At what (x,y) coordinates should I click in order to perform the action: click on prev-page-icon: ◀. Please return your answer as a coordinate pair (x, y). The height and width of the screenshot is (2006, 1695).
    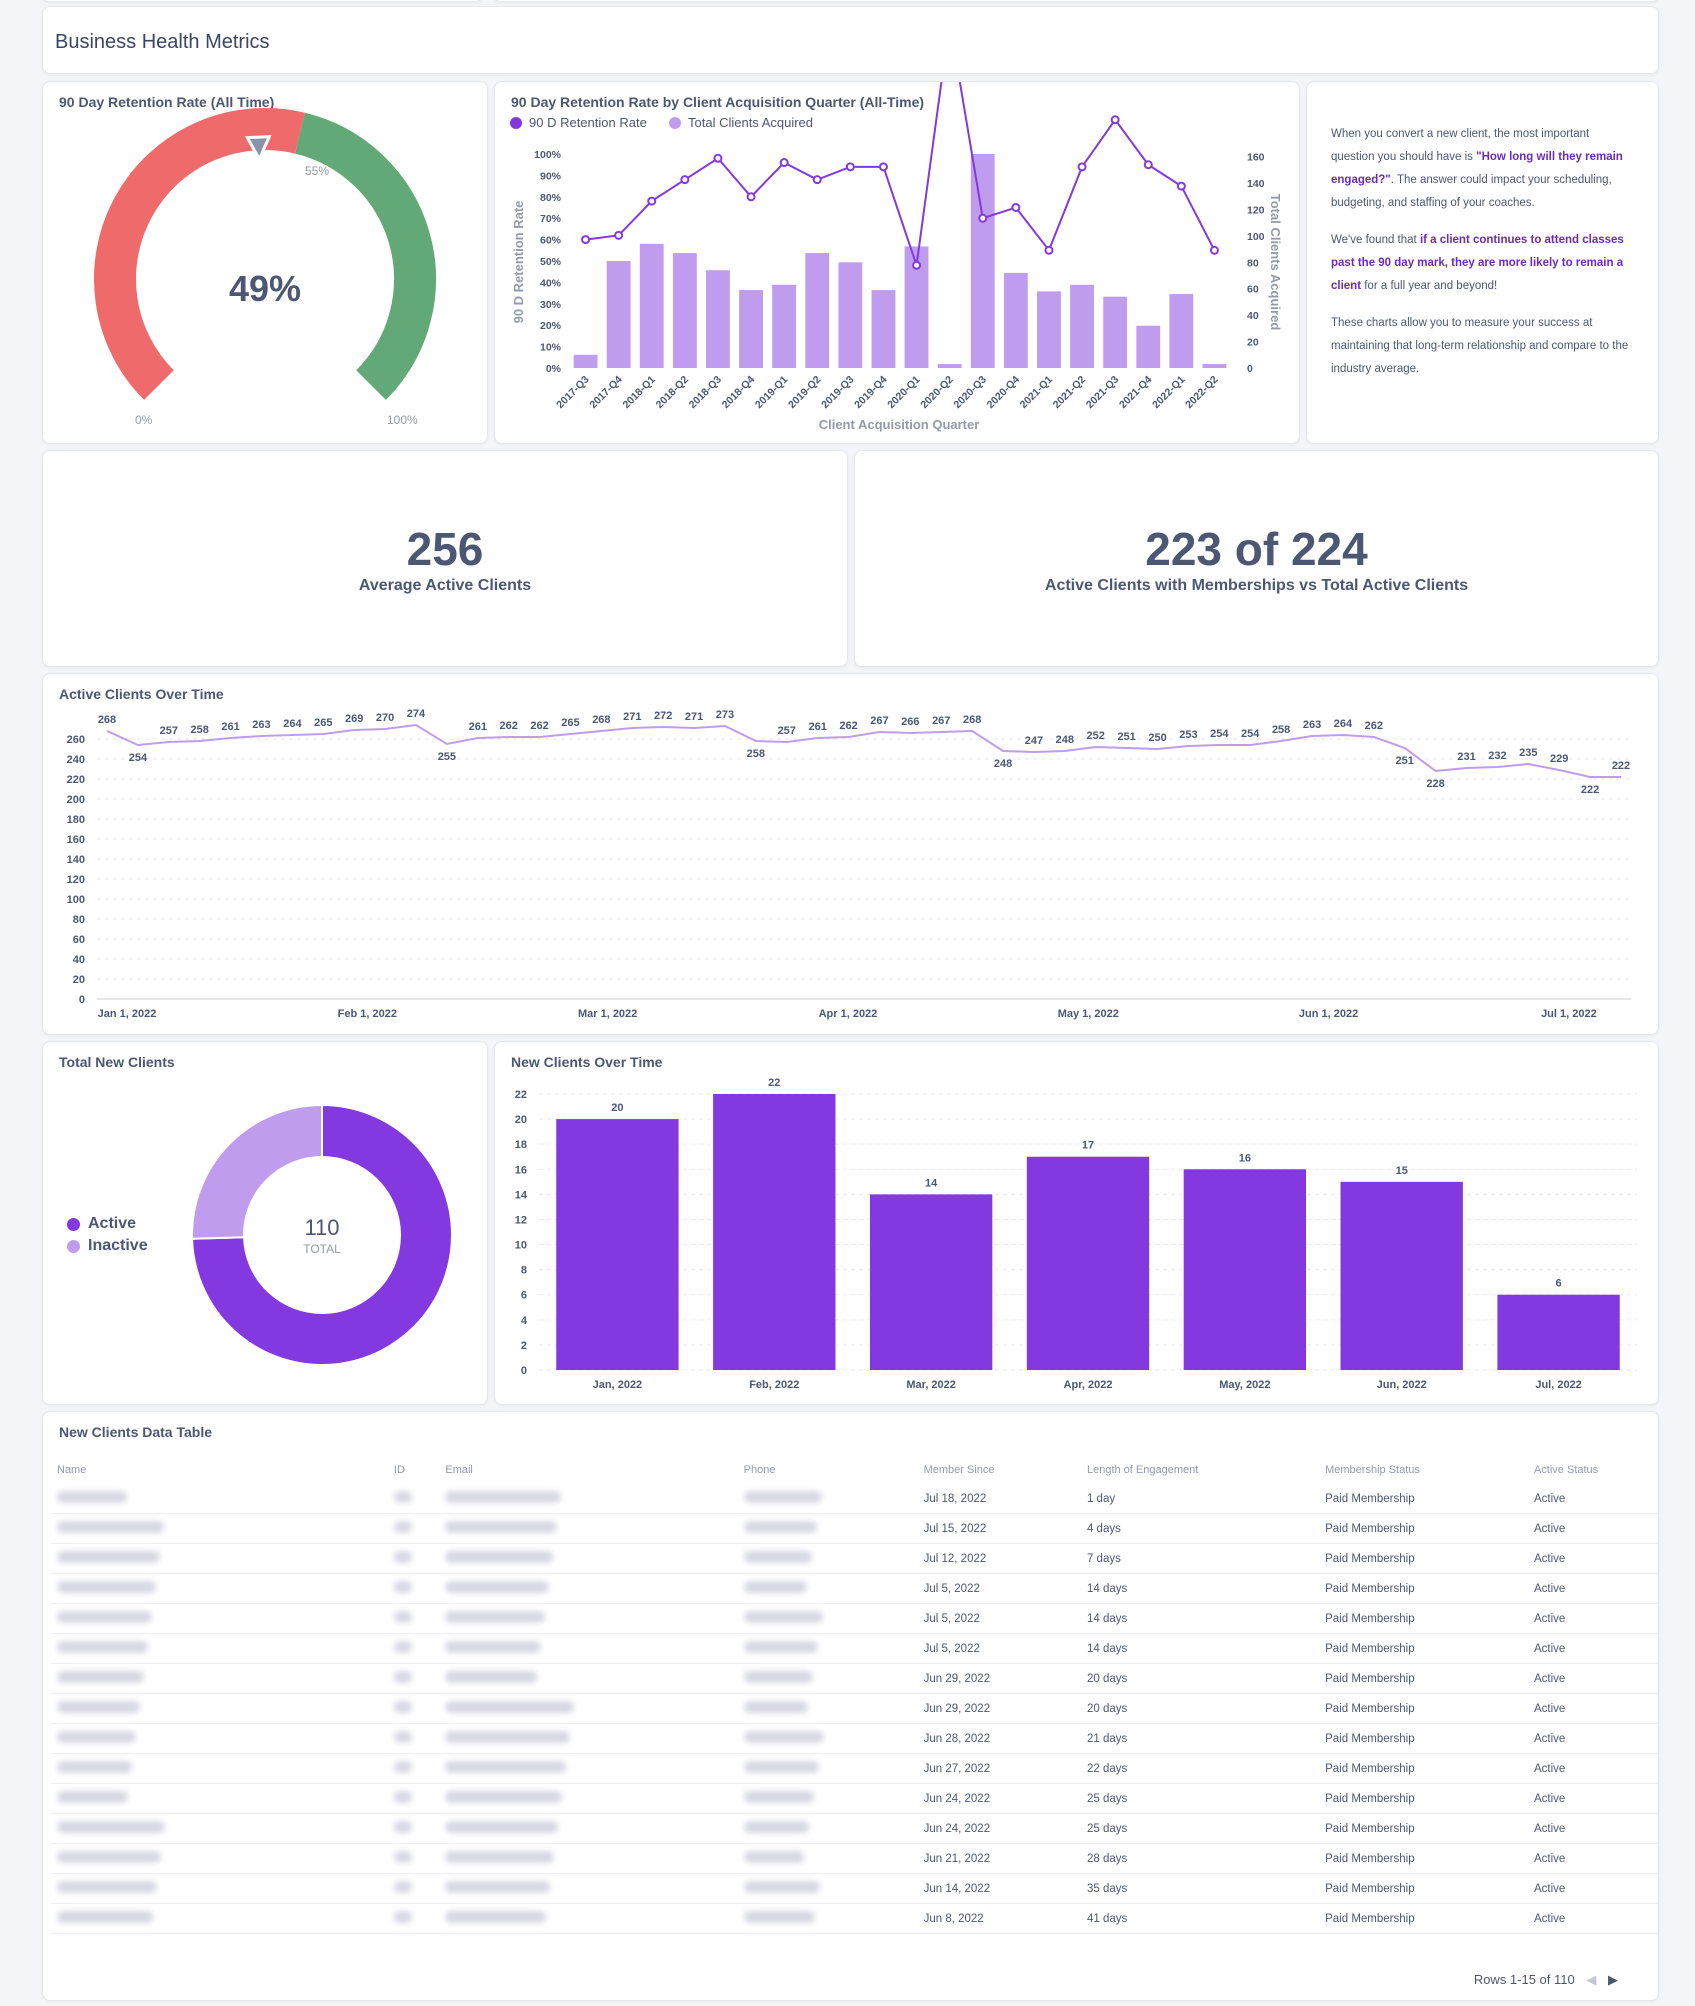
    Looking at the image, I should click on (1591, 1979).